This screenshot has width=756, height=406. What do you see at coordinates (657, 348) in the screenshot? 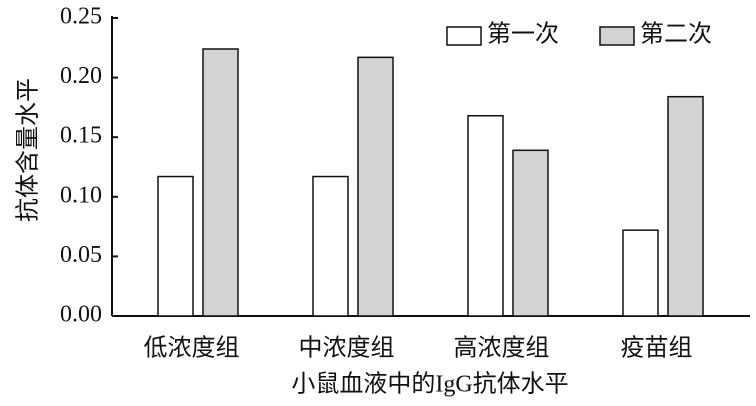
I see `x-tick-label: 疫苗组` at bounding box center [657, 348].